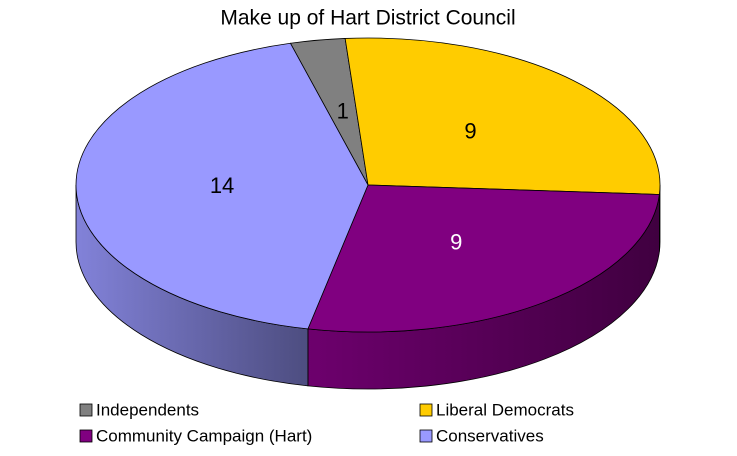 The image size is (737, 456). I want to click on data-label: 14, so click(222, 185).